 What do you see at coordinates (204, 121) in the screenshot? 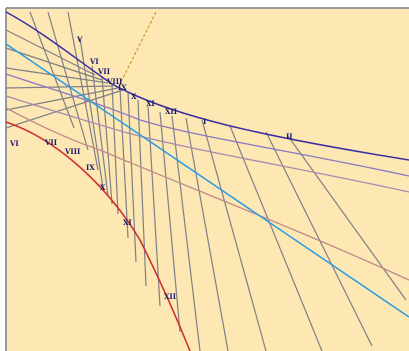
I see `hour-label: I` at bounding box center [204, 121].